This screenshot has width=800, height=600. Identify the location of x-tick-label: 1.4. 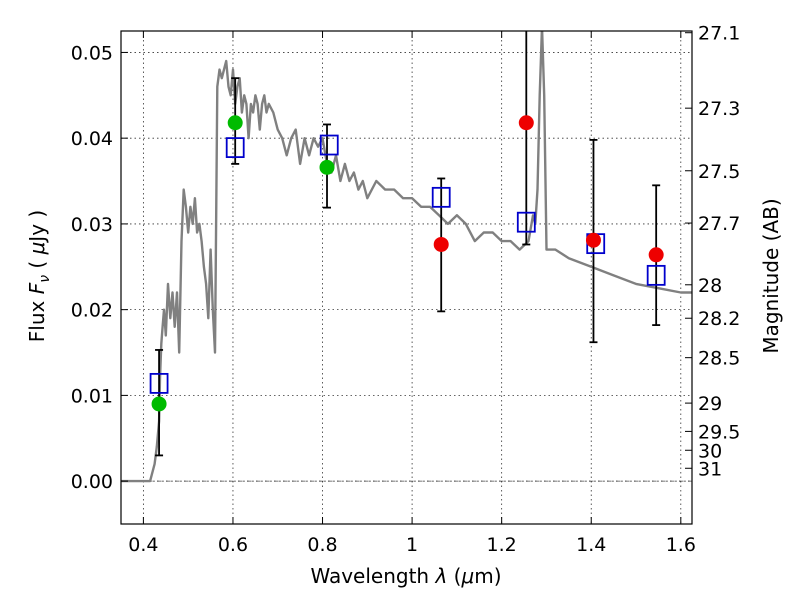
(591, 545).